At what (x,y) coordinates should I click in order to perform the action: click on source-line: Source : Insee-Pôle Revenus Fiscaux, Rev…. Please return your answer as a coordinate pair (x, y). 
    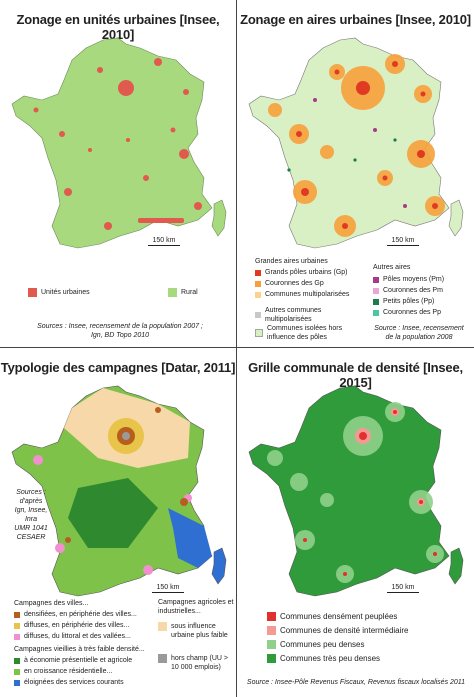
    Looking at the image, I should click on (356, 682).